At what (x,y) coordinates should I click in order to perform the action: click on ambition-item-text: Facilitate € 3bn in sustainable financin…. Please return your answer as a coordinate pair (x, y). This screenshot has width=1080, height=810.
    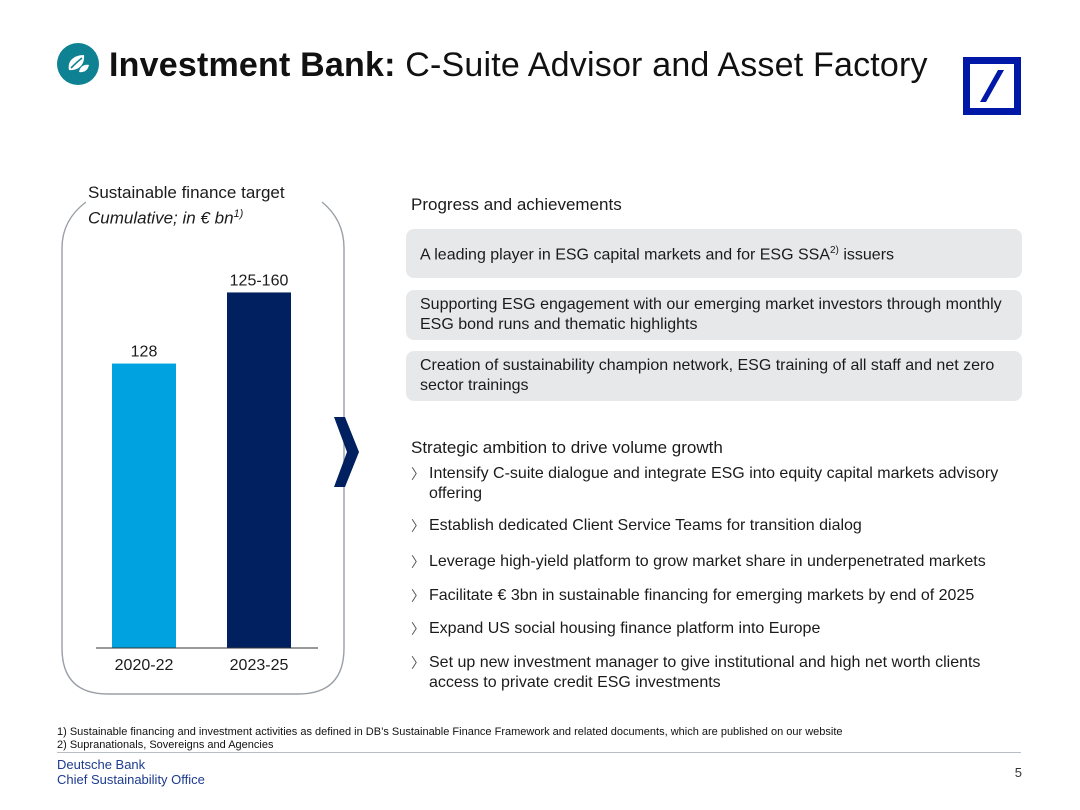
    Looking at the image, I should click on (702, 595).